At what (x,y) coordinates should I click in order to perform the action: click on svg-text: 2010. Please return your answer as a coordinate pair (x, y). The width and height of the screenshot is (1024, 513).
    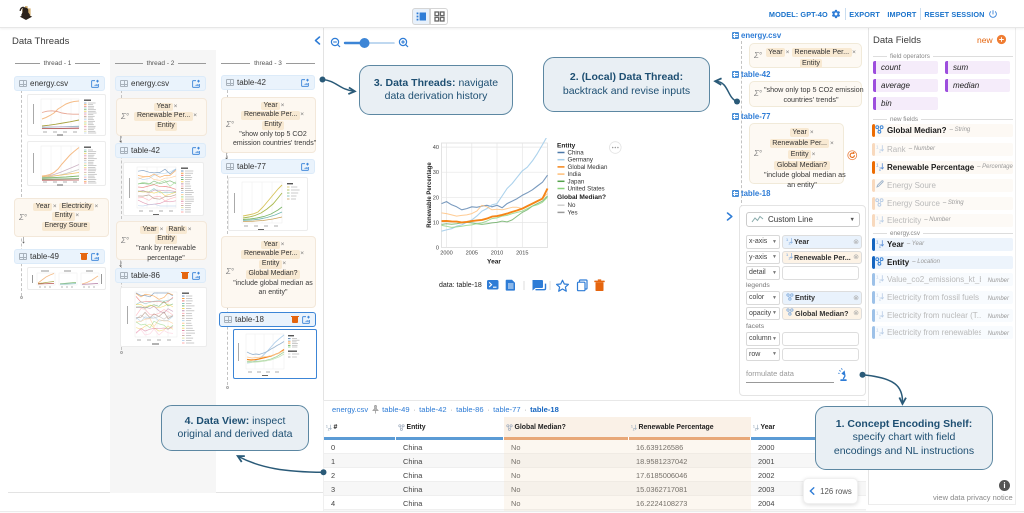
    Looking at the image, I should click on (497, 254).